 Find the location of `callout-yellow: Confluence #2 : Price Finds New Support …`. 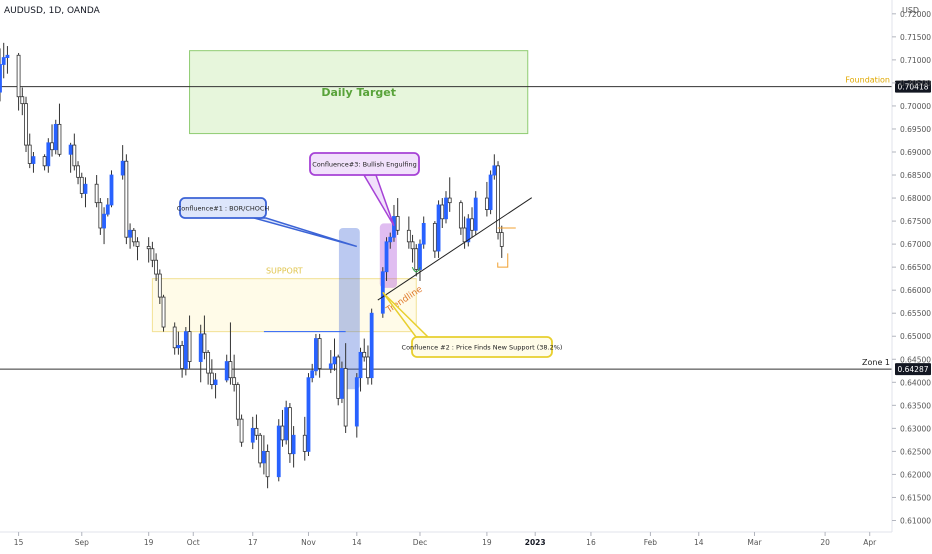

callout-yellow: Confluence #2 : Price Finds New Support … is located at coordinates (472, 324).